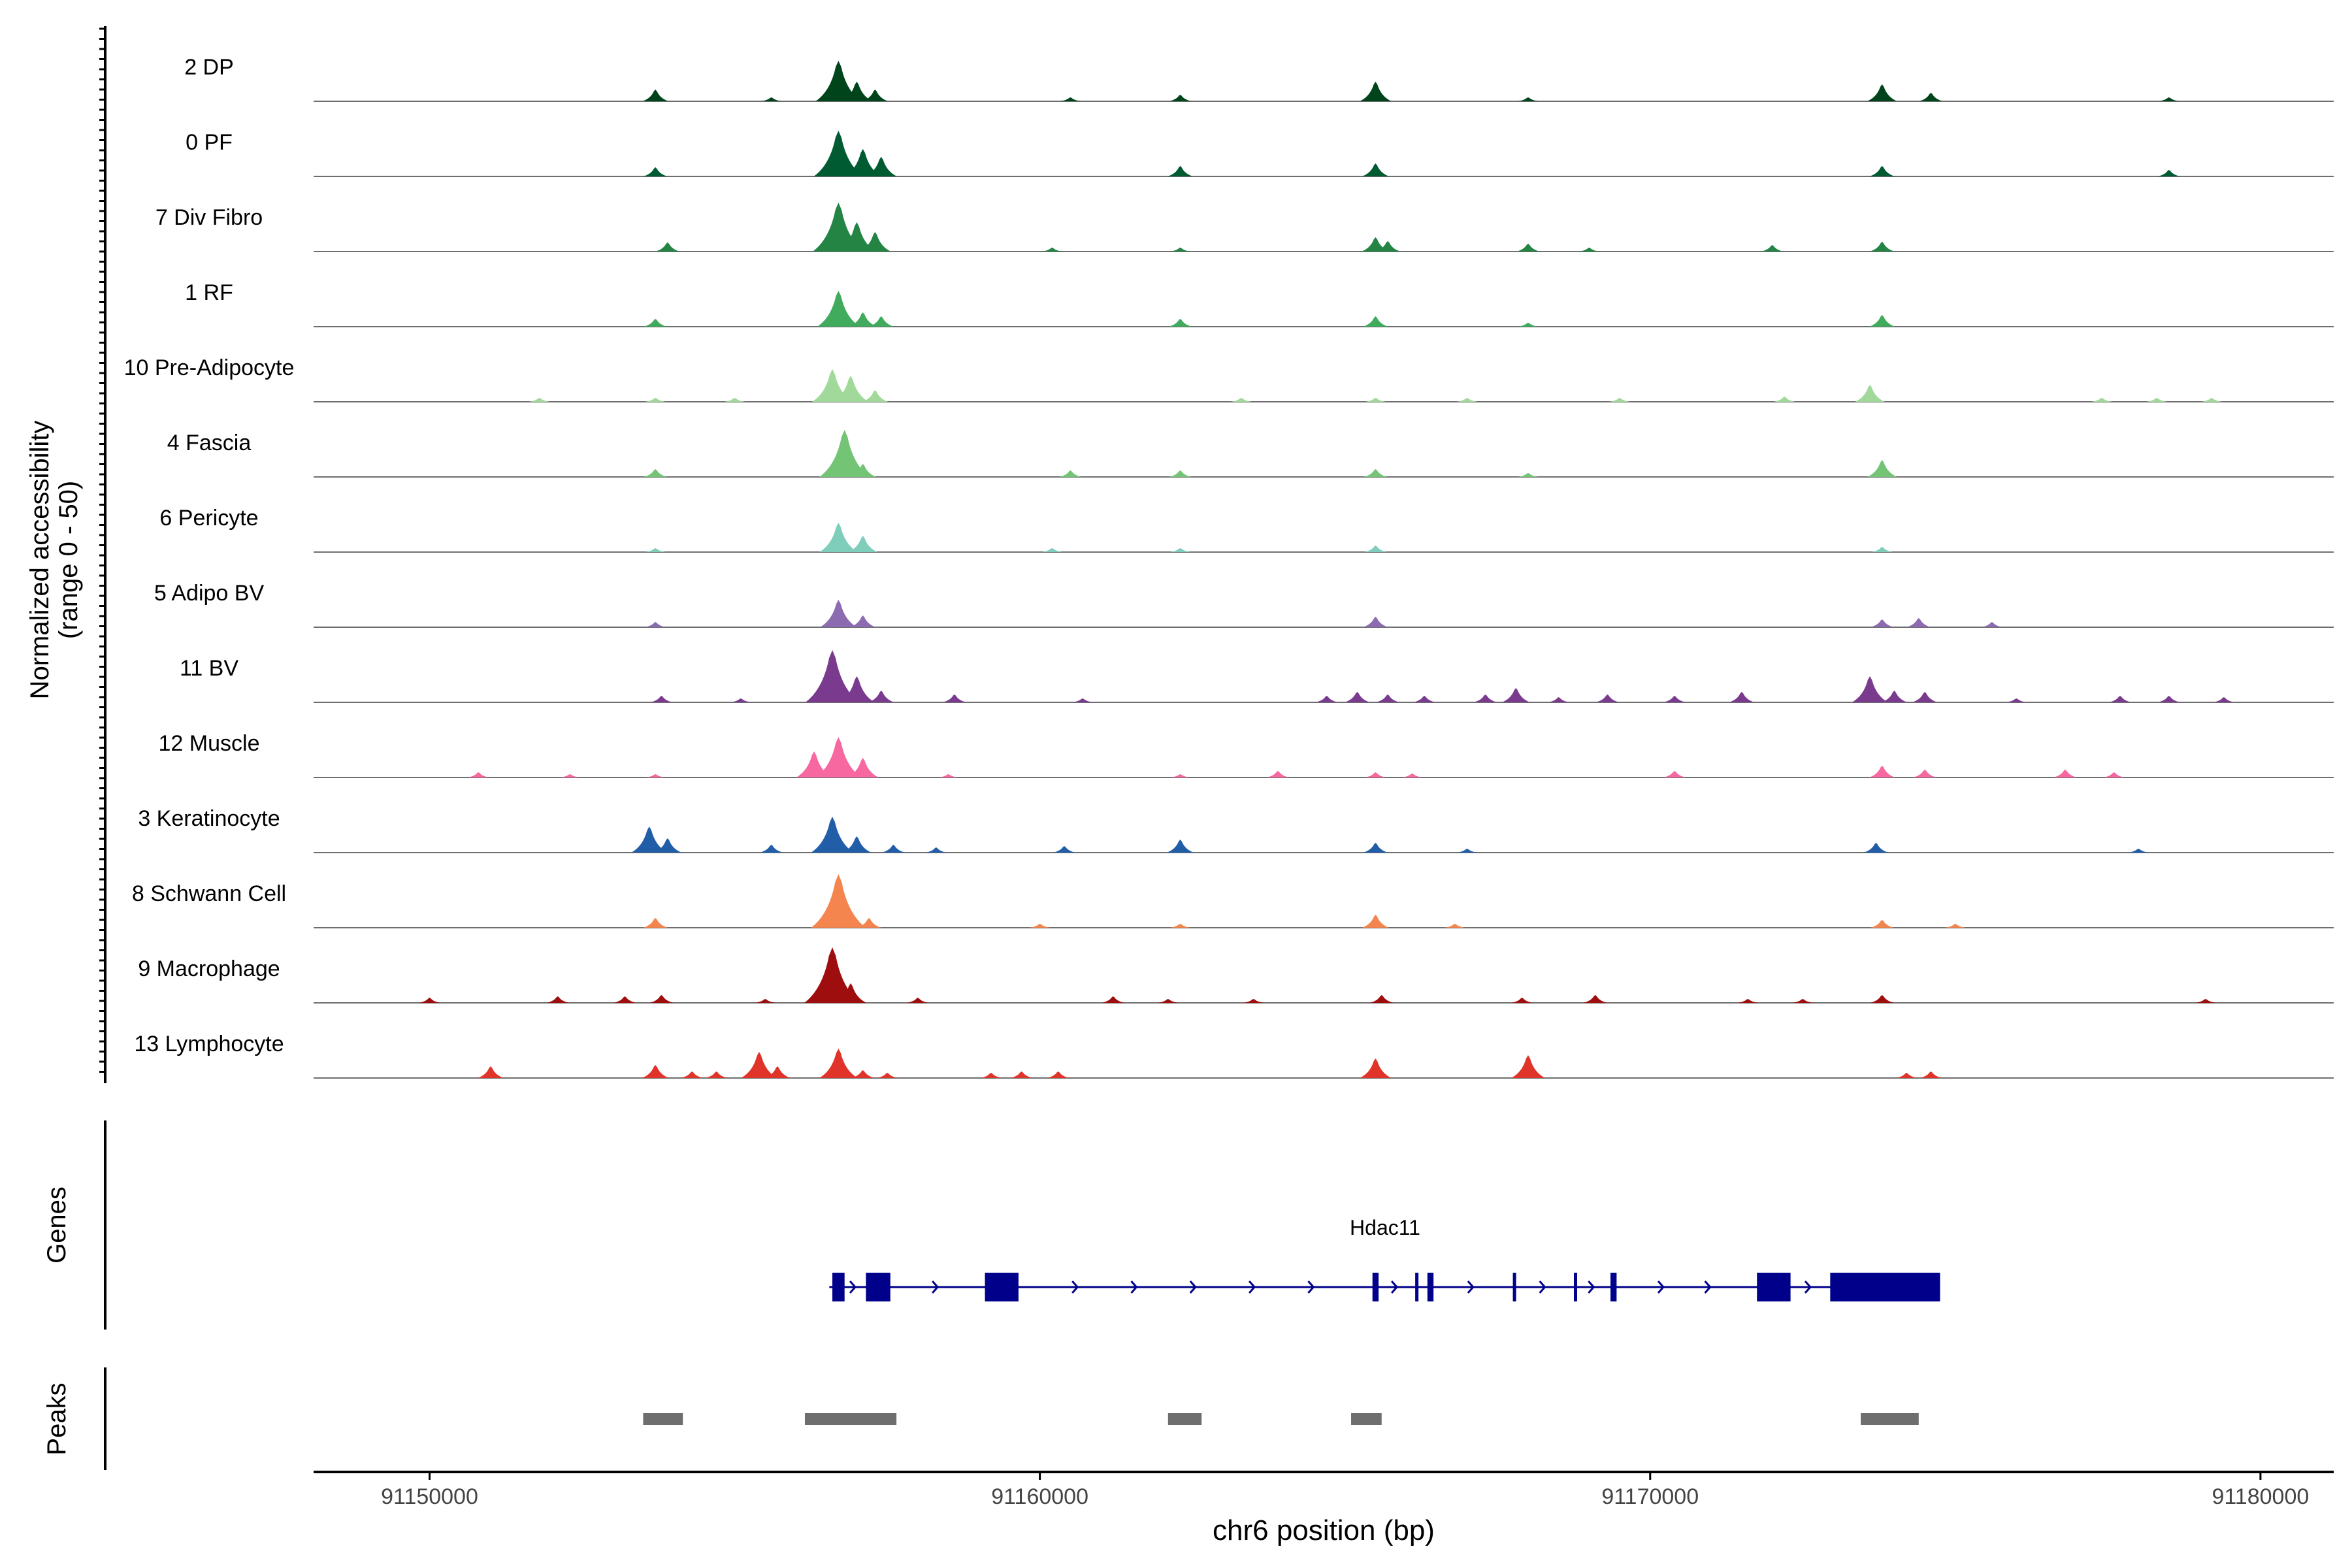 This screenshot has width=2352, height=1568. Describe the element at coordinates (102, 550) in the screenshot. I see `y-axis-ticks` at that location.